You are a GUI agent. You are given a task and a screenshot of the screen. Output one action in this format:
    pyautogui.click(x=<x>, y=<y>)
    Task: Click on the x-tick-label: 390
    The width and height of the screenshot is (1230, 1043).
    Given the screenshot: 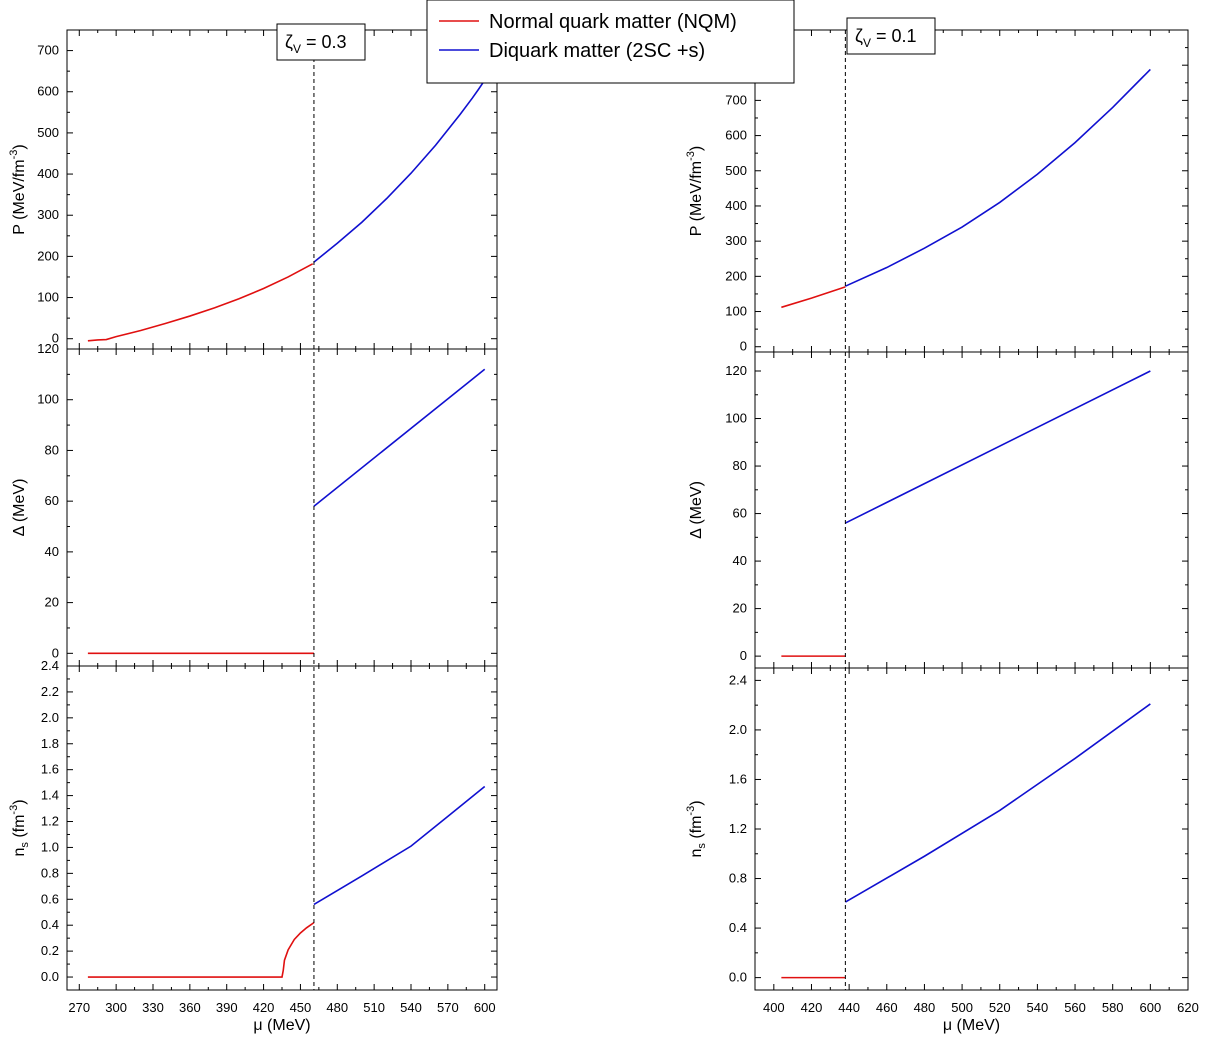 What is the action you would take?
    pyautogui.click(x=227, y=1007)
    